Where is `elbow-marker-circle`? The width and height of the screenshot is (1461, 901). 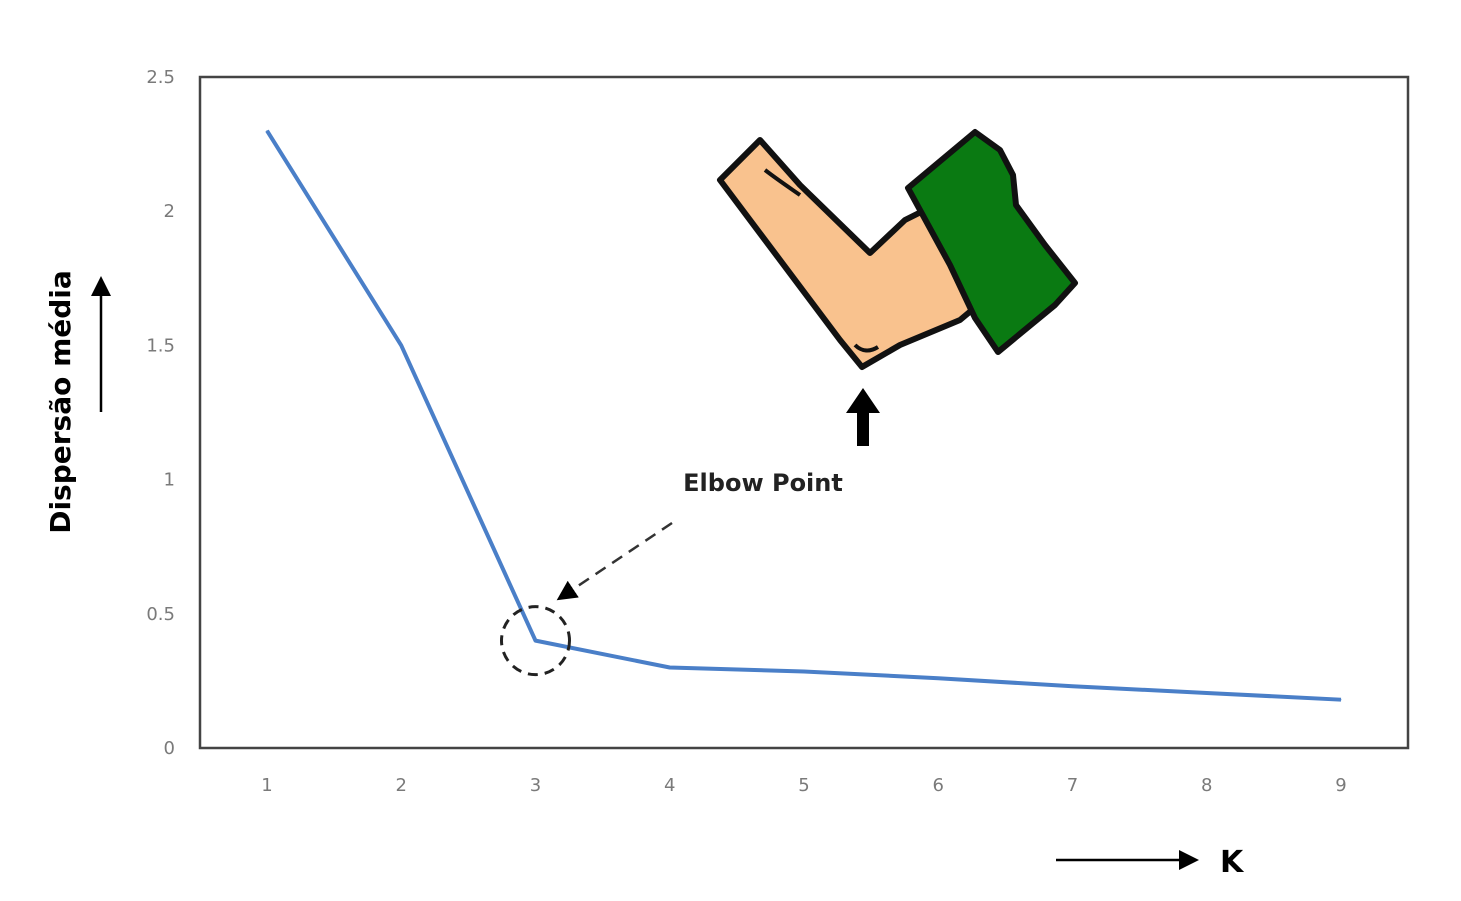
elbow-marker-circle is located at coordinates (535, 641).